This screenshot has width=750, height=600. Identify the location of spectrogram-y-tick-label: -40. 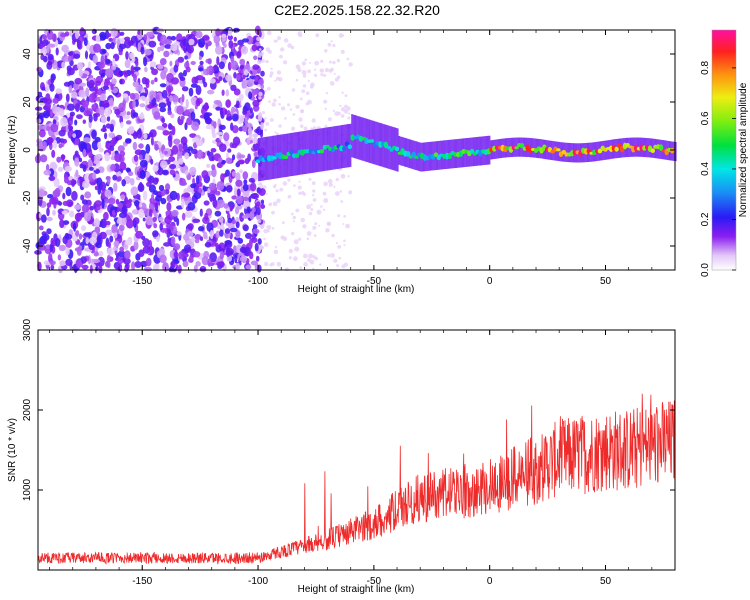
(27, 245).